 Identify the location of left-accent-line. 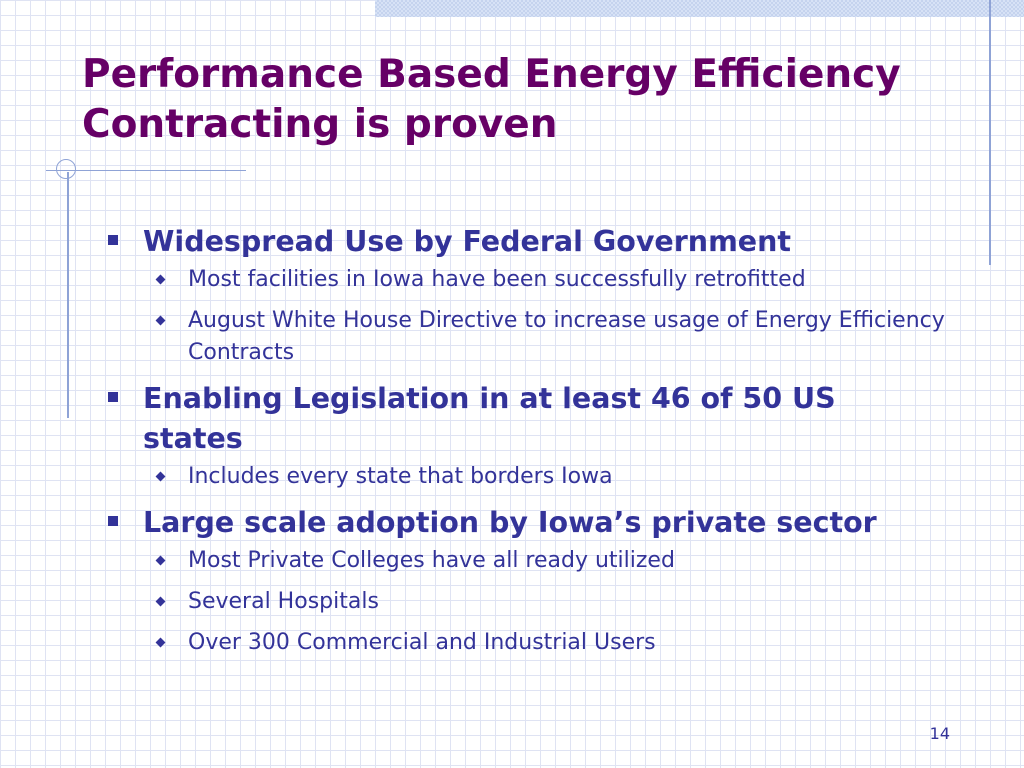
(68, 295).